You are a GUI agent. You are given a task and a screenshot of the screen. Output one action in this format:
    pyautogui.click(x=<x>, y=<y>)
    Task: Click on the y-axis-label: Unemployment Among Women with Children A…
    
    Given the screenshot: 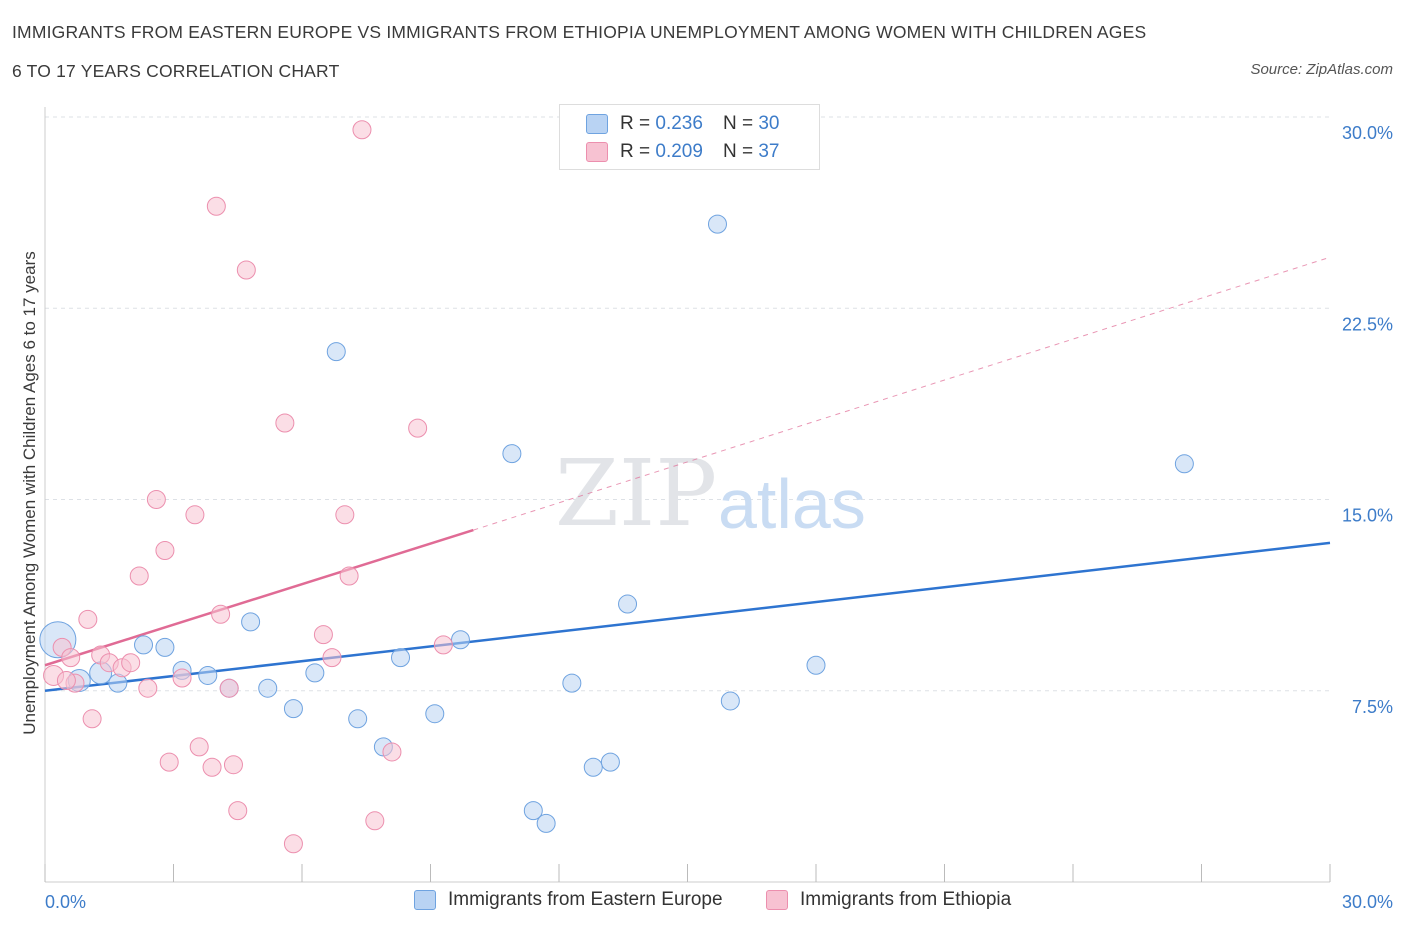 What is the action you would take?
    pyautogui.click(x=29, y=493)
    